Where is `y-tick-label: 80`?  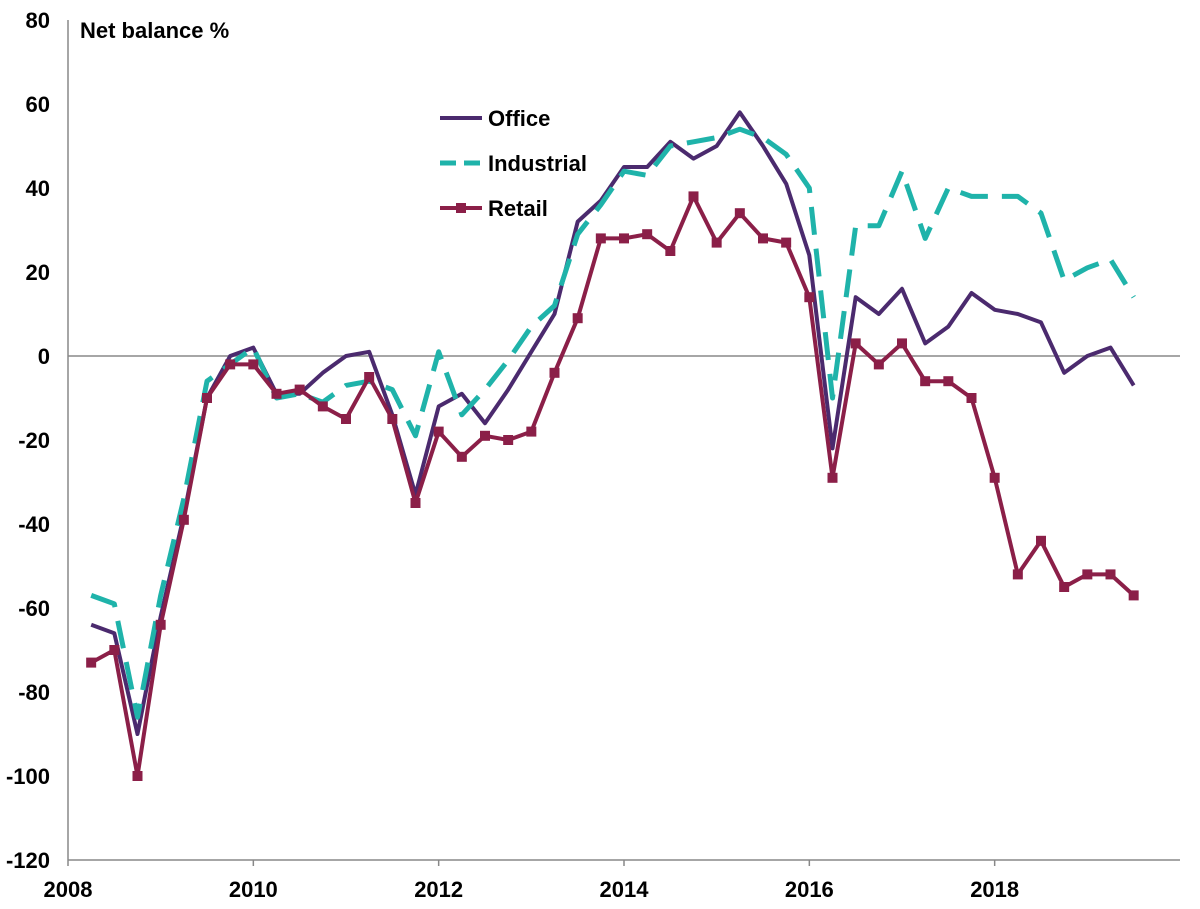
y-tick-label: 80 is located at coordinates (38, 20).